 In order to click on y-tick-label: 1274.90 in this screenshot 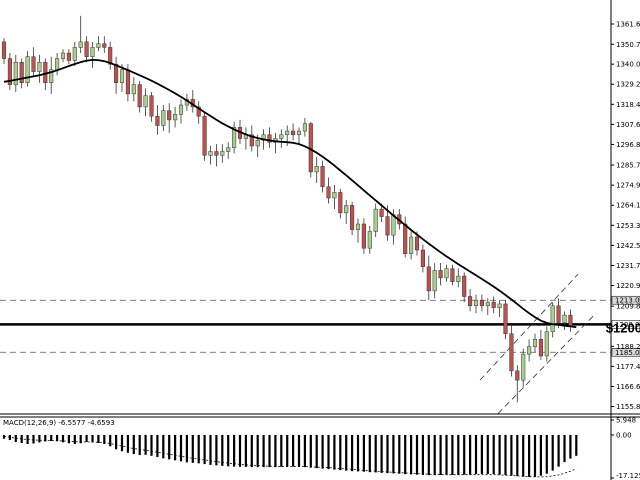, I will do `click(628, 186)`.